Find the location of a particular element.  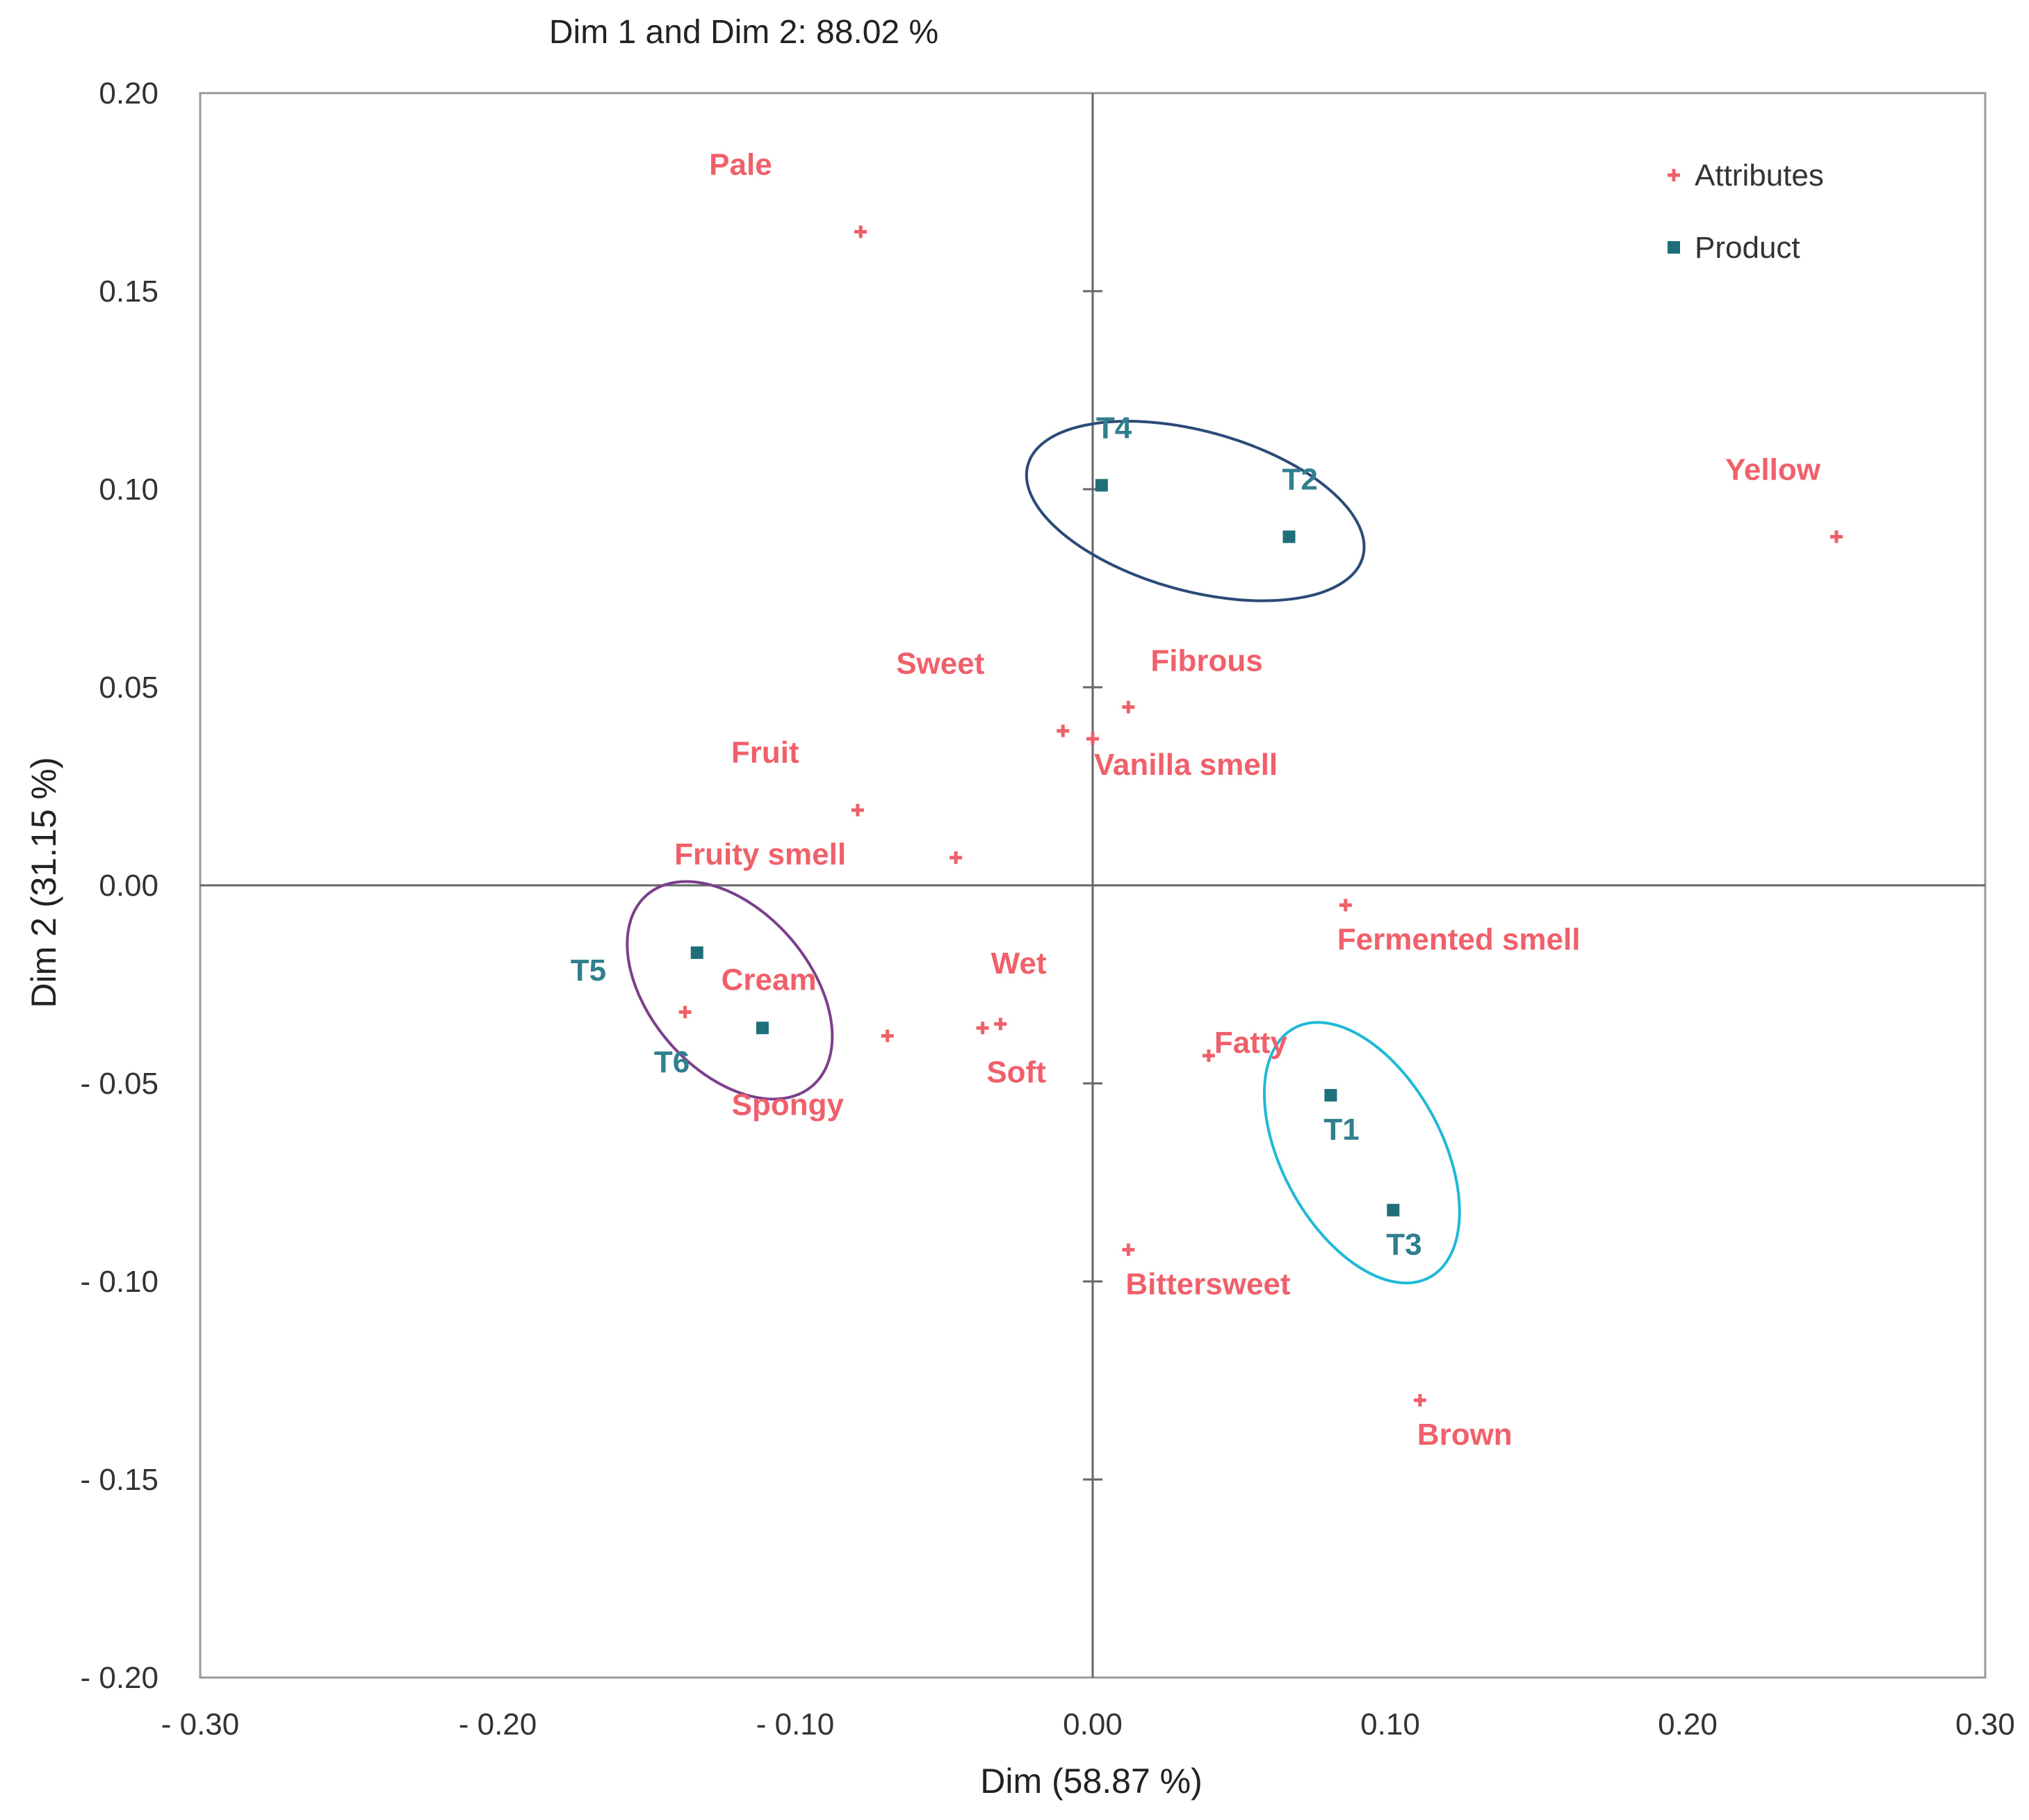

attribute-label: Brown is located at coordinates (1465, 1435).